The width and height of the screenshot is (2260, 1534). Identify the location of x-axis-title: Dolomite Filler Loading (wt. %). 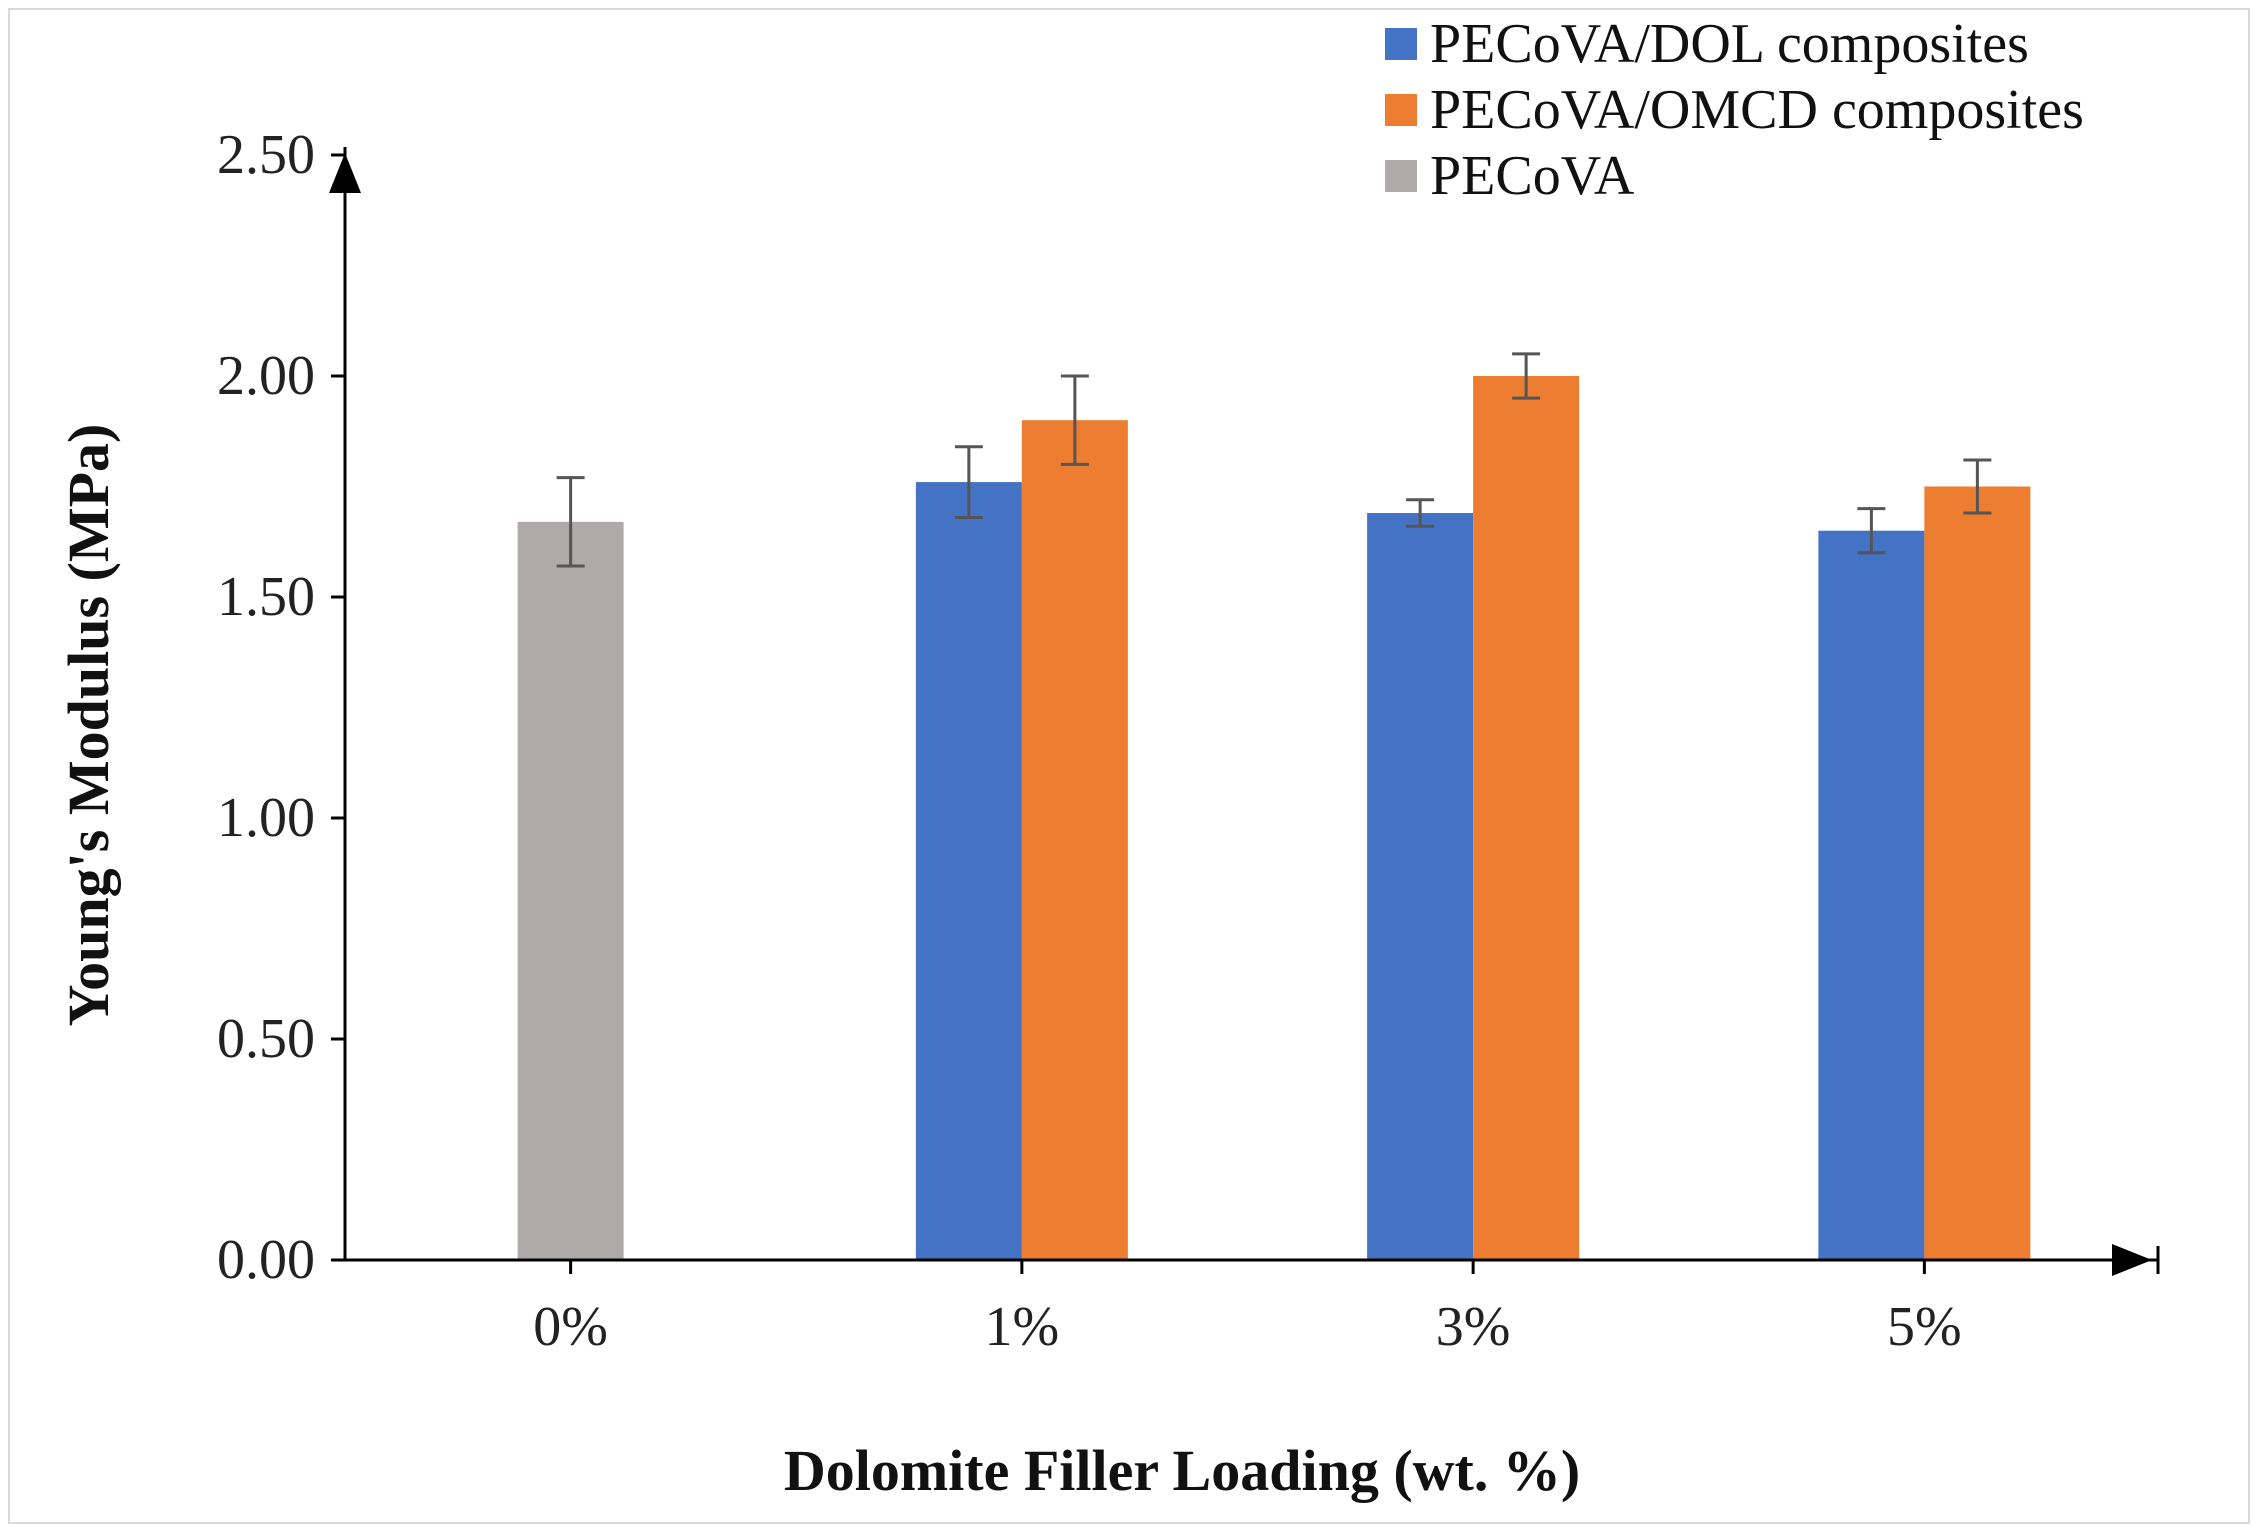
(1182, 1470).